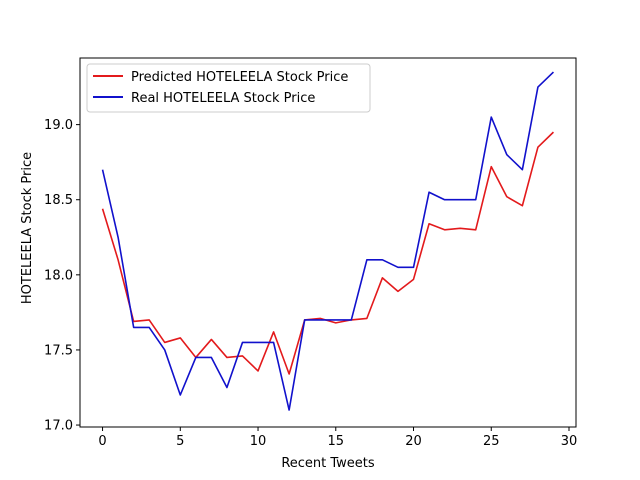 The width and height of the screenshot is (640, 480). What do you see at coordinates (491, 441) in the screenshot?
I see `x-tick-label: 25` at bounding box center [491, 441].